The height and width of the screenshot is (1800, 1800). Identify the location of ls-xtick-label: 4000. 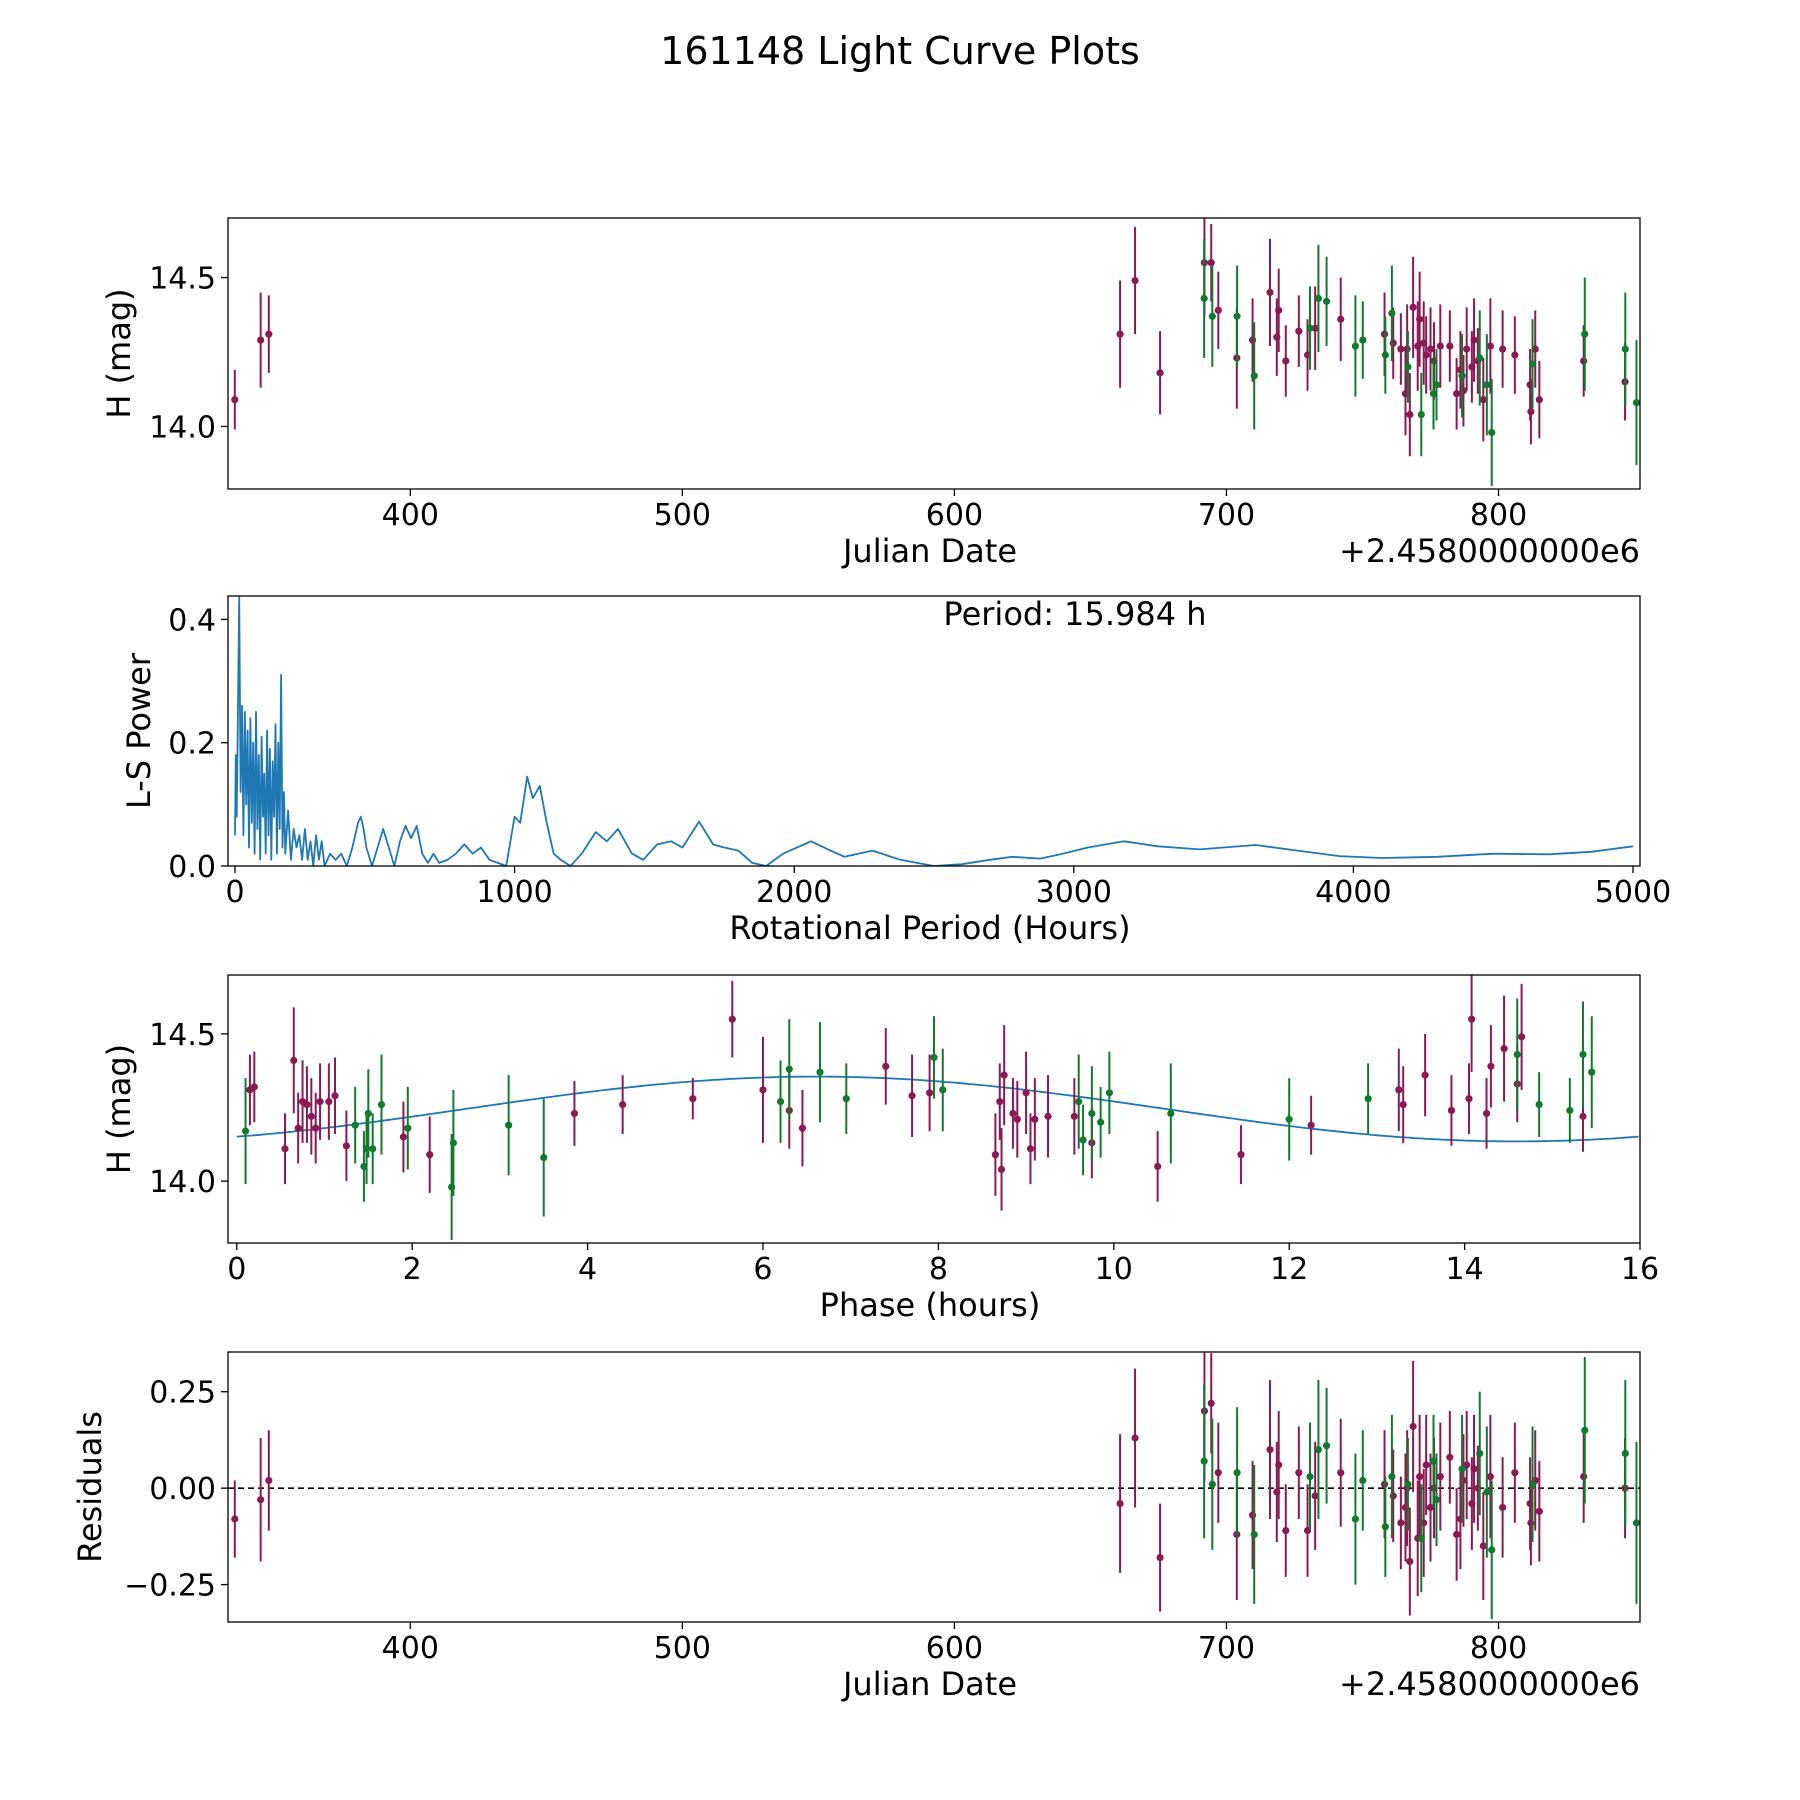
(1353, 892).